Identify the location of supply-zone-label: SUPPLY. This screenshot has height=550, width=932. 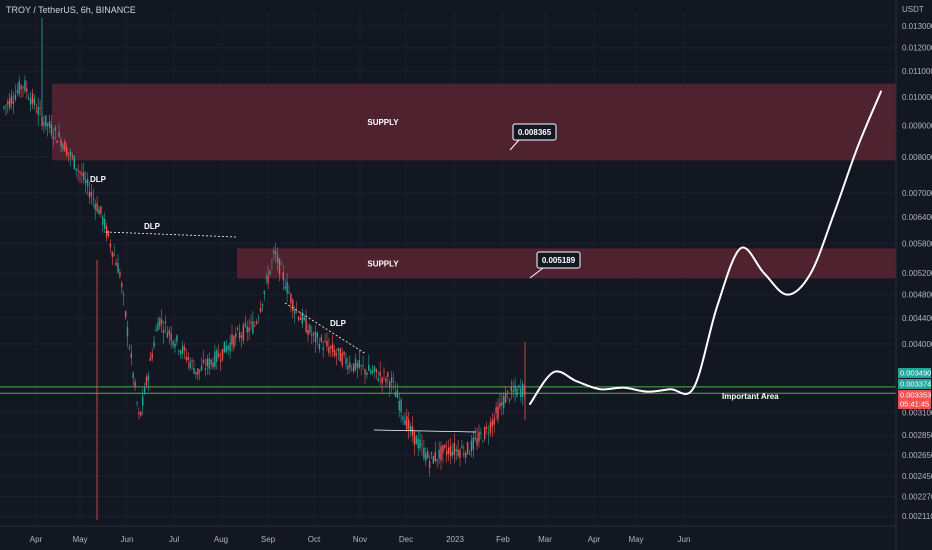
(383, 122).